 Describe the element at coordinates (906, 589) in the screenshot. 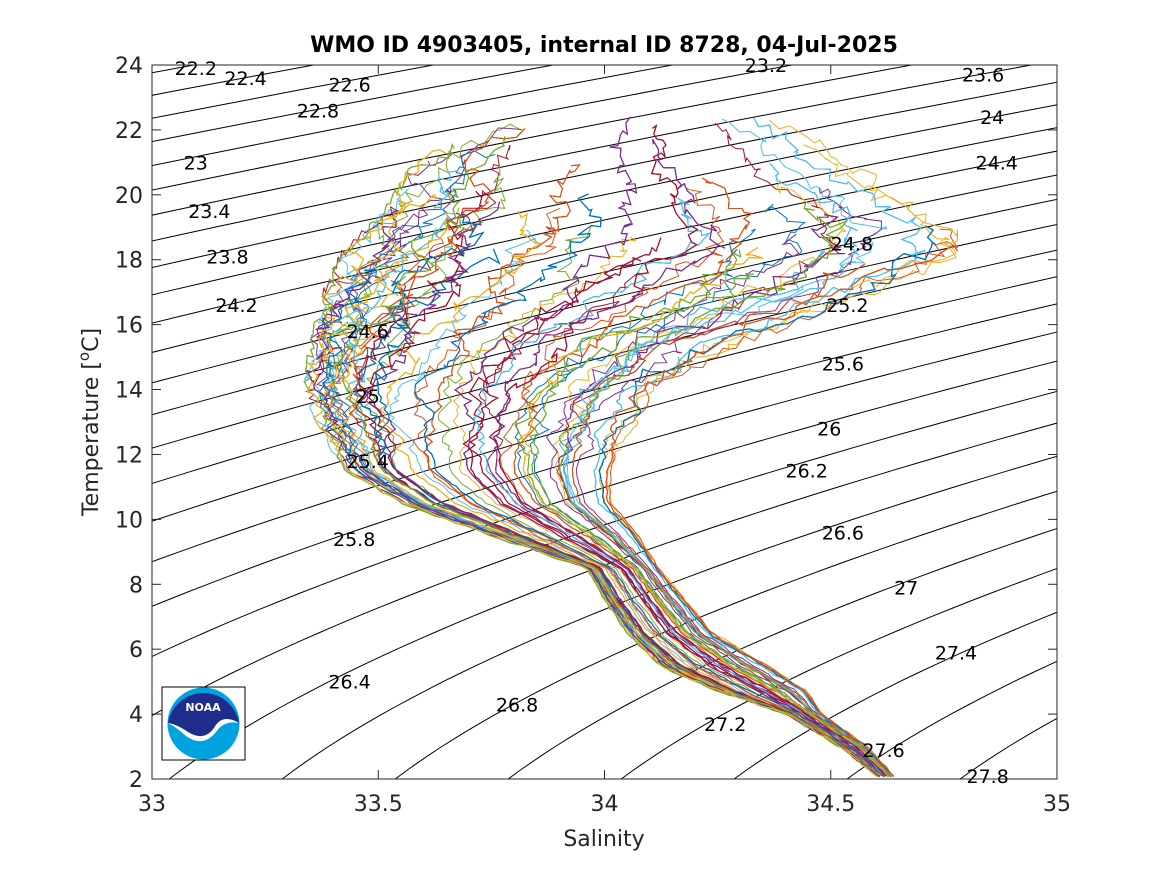

I see `density-contour-label: 27` at that location.